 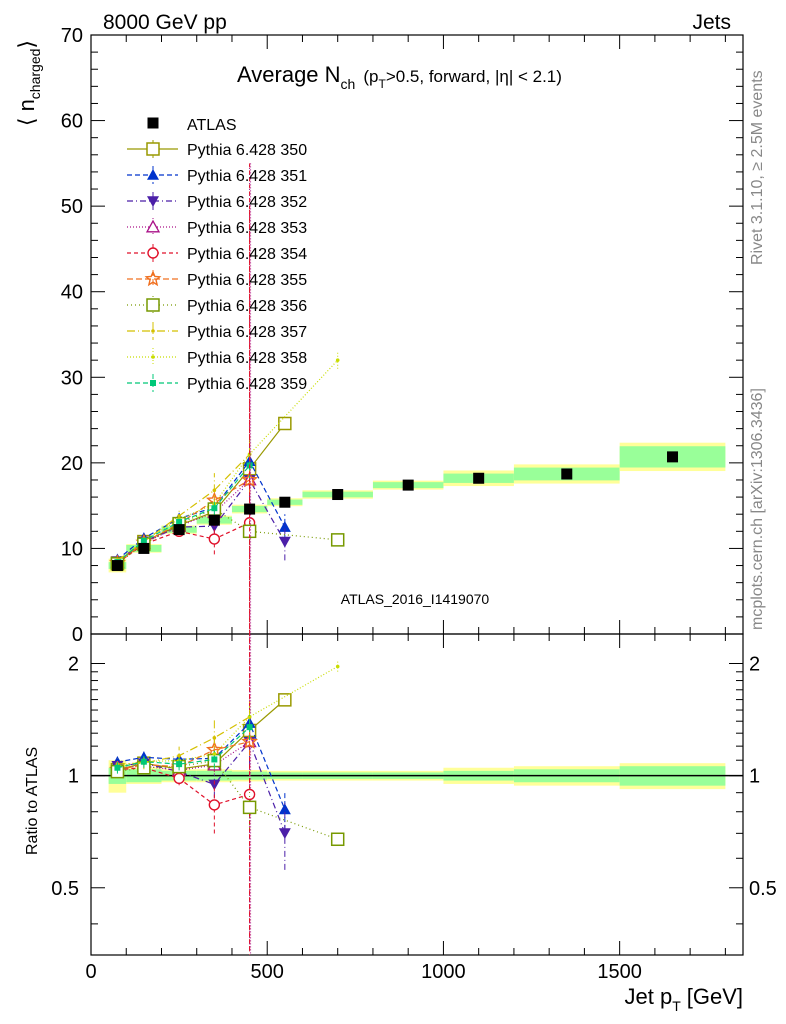 What do you see at coordinates (73, 777) in the screenshot?
I see `ratio-tick-label: 1` at bounding box center [73, 777].